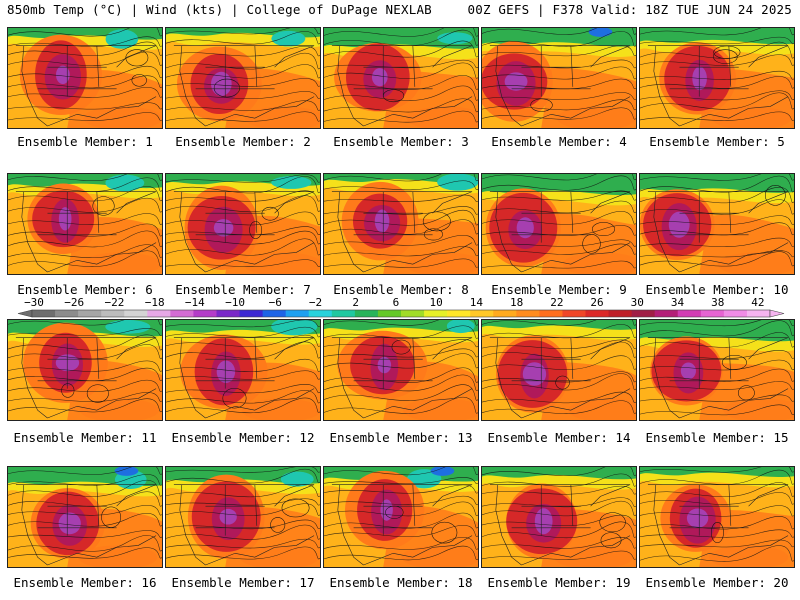 This screenshot has width=800, height=600. What do you see at coordinates (355, 302) in the screenshot?
I see `colorbar-tick-label: 2` at bounding box center [355, 302].